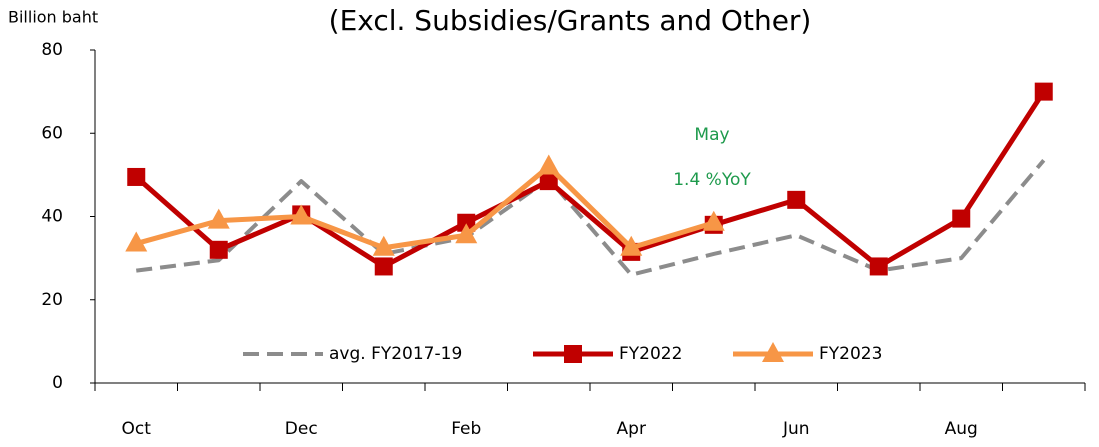  What do you see at coordinates (711, 135) in the screenshot?
I see `annotation: May` at bounding box center [711, 135].